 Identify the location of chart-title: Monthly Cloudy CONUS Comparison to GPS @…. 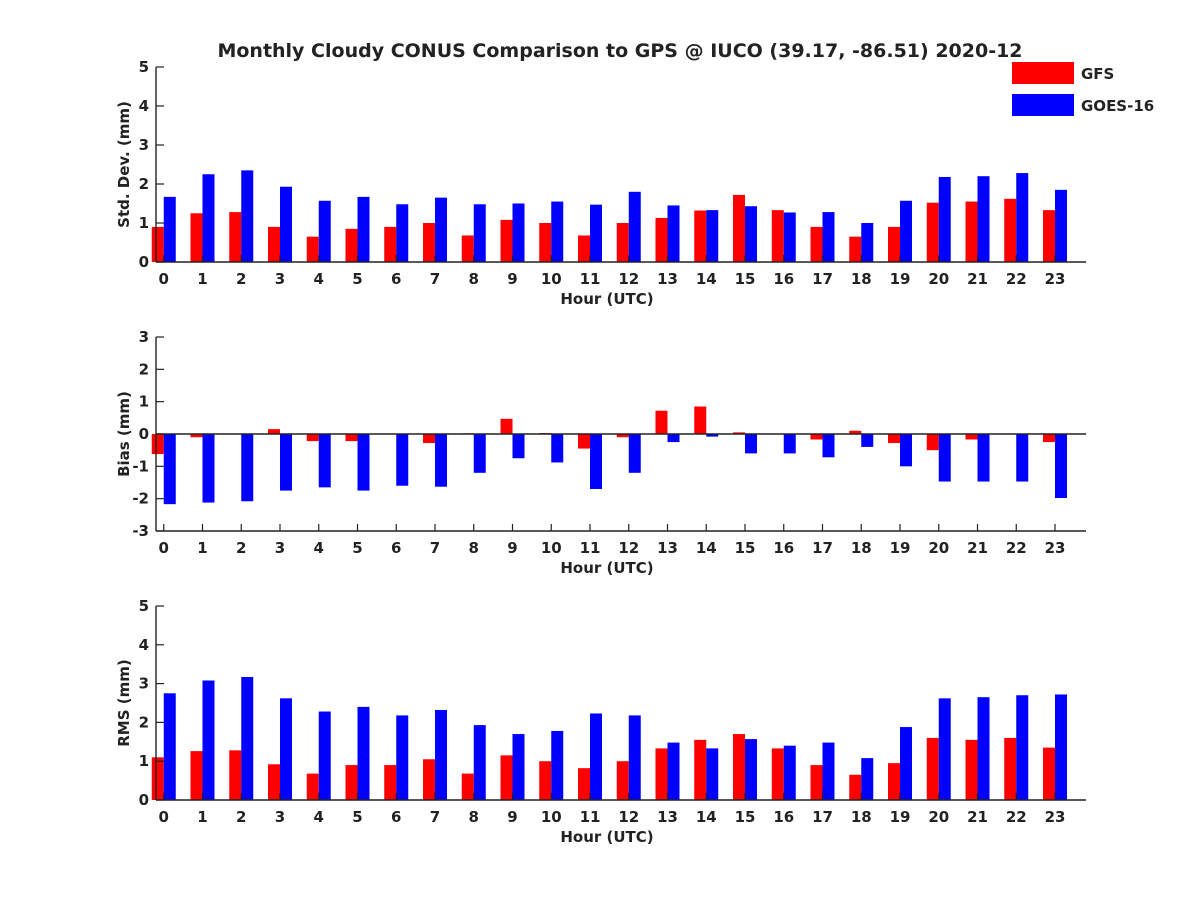
(619, 51).